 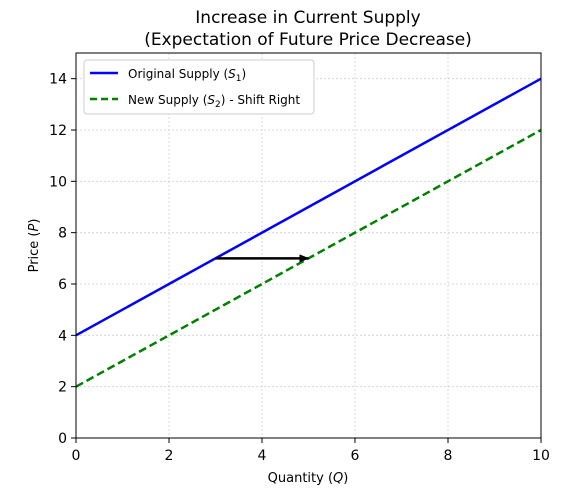 What do you see at coordinates (58, 80) in the screenshot?
I see `y-tick-label: 14` at bounding box center [58, 80].